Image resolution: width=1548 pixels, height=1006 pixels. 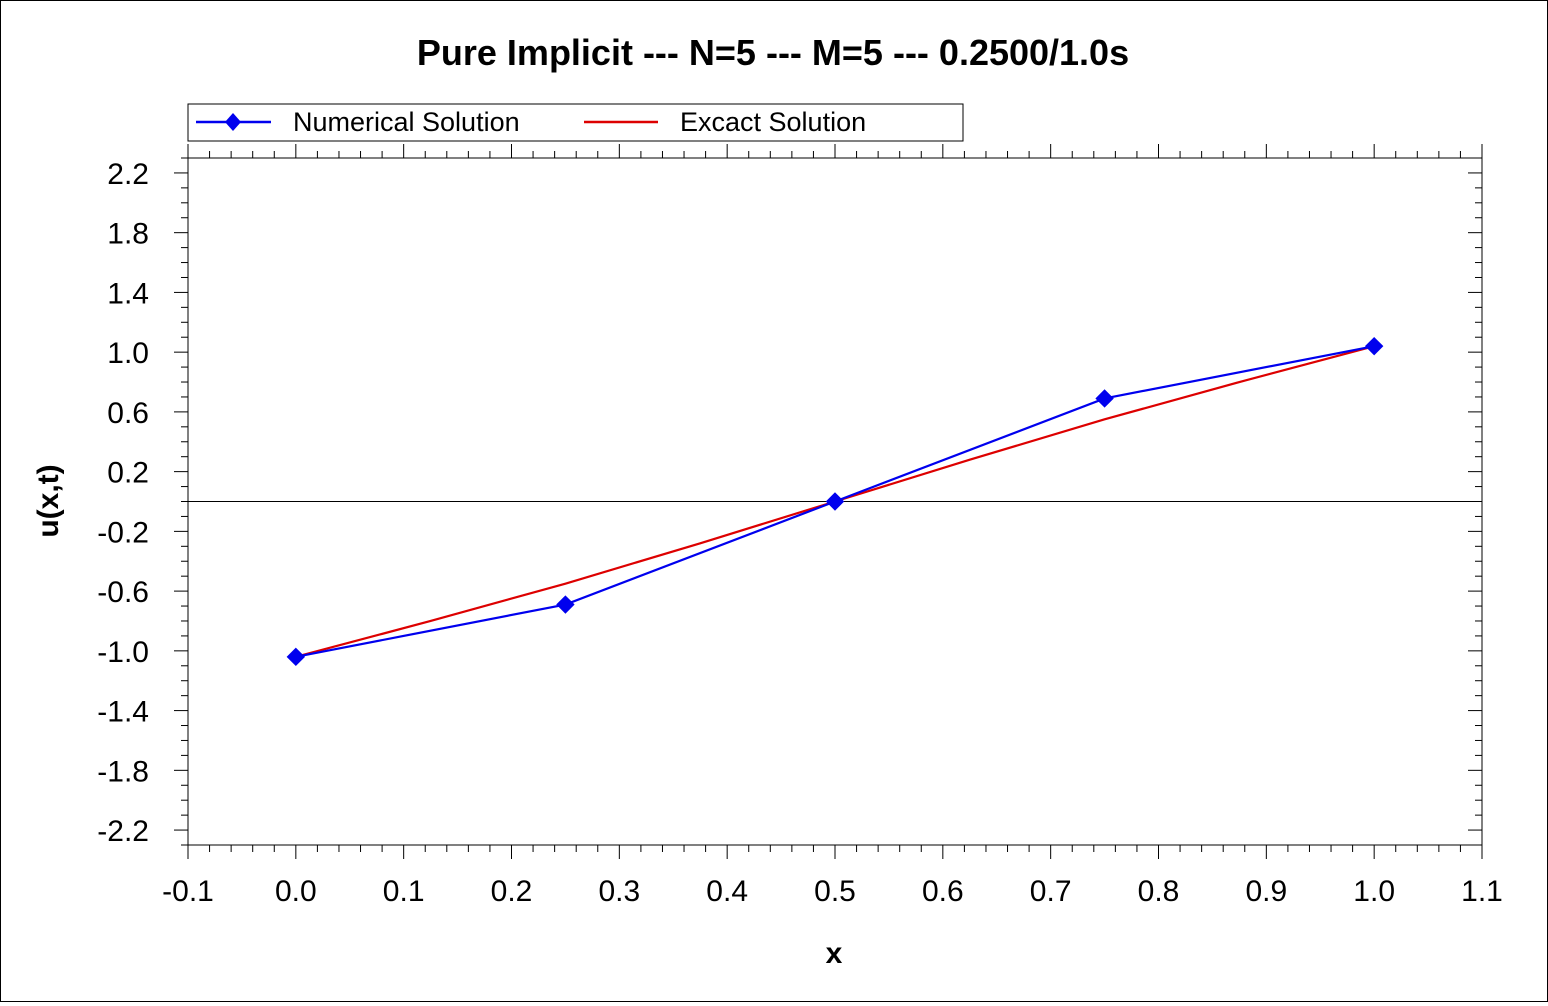 What do you see at coordinates (773, 122) in the screenshot?
I see `legend-exact-label: Excact Solution` at bounding box center [773, 122].